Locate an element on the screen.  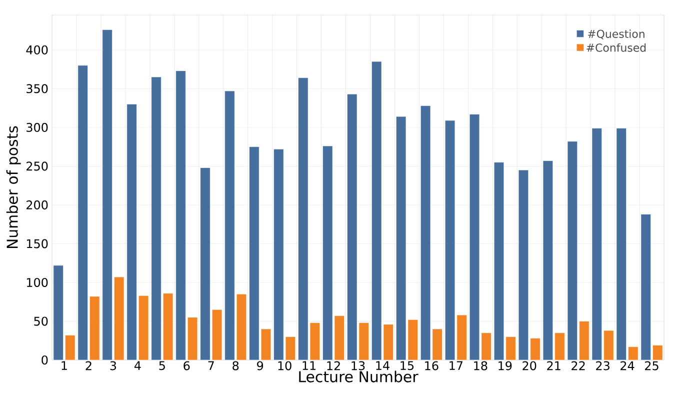
y-tick-label: 100 is located at coordinates (37, 282).